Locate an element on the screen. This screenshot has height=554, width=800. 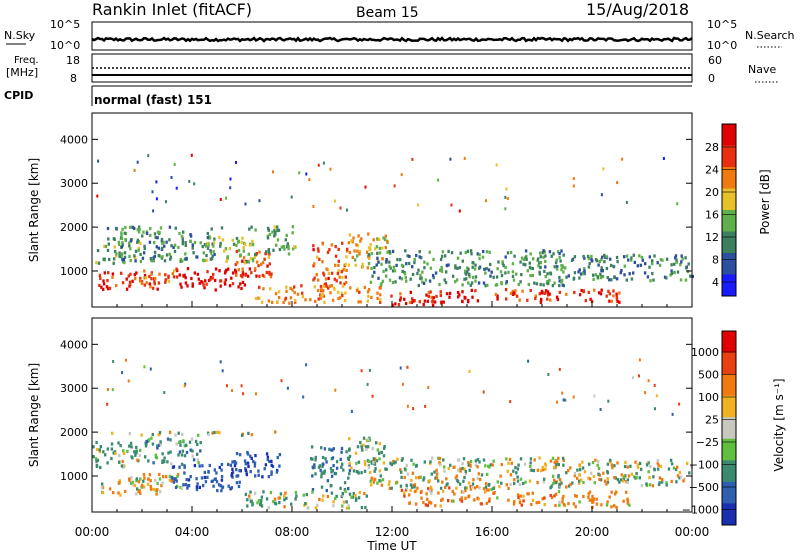
colorbar-tick-label: −100 is located at coordinates (704, 465).